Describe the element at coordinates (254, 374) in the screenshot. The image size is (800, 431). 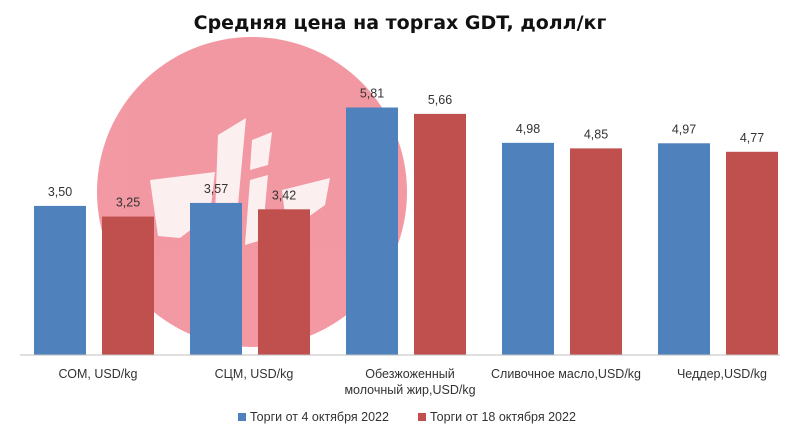
I see `category-label-2: СЦМ, USD/kg` at that location.